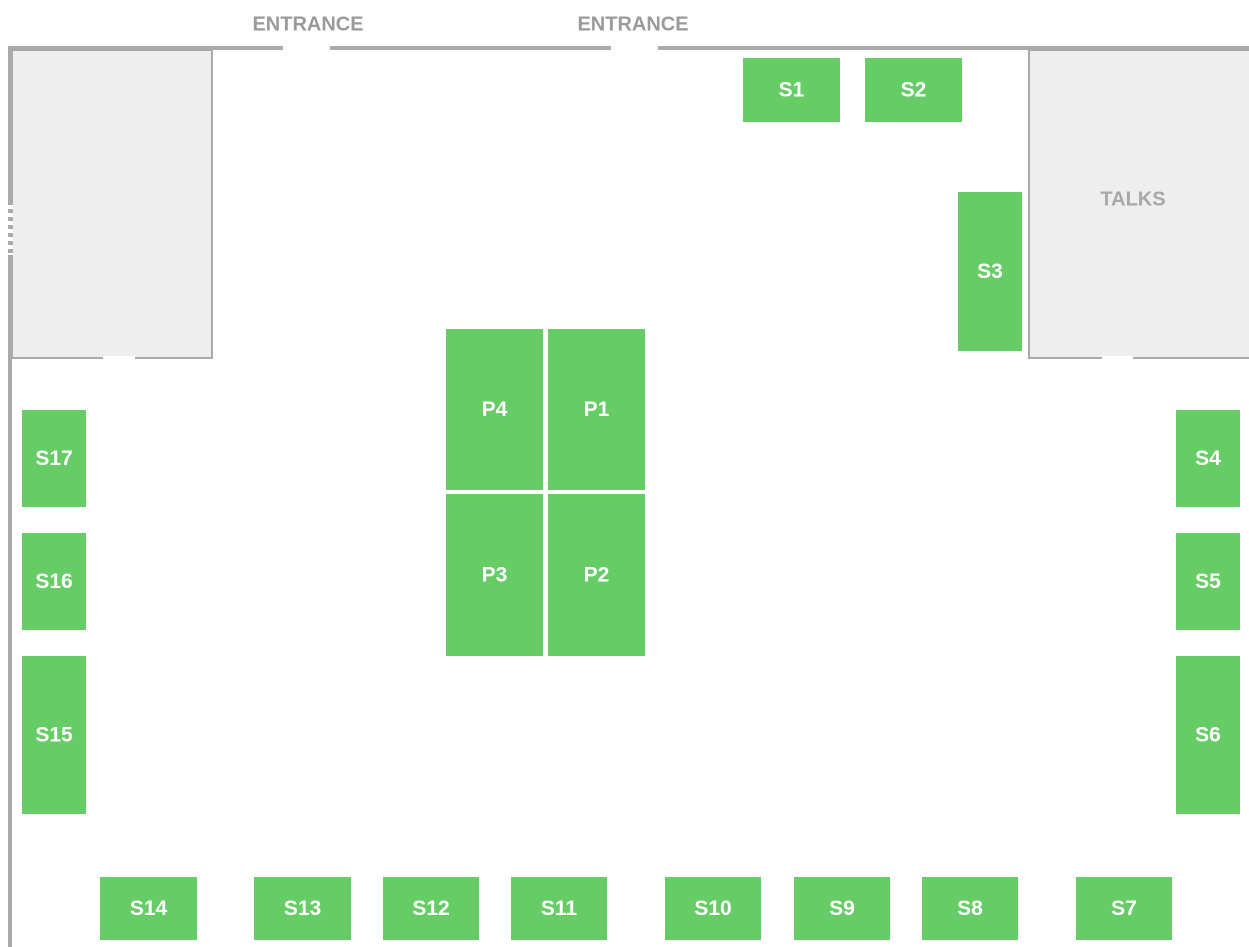 The height and width of the screenshot is (947, 1249). What do you see at coordinates (1132, 199) in the screenshot?
I see `room-label: TALKS` at bounding box center [1132, 199].